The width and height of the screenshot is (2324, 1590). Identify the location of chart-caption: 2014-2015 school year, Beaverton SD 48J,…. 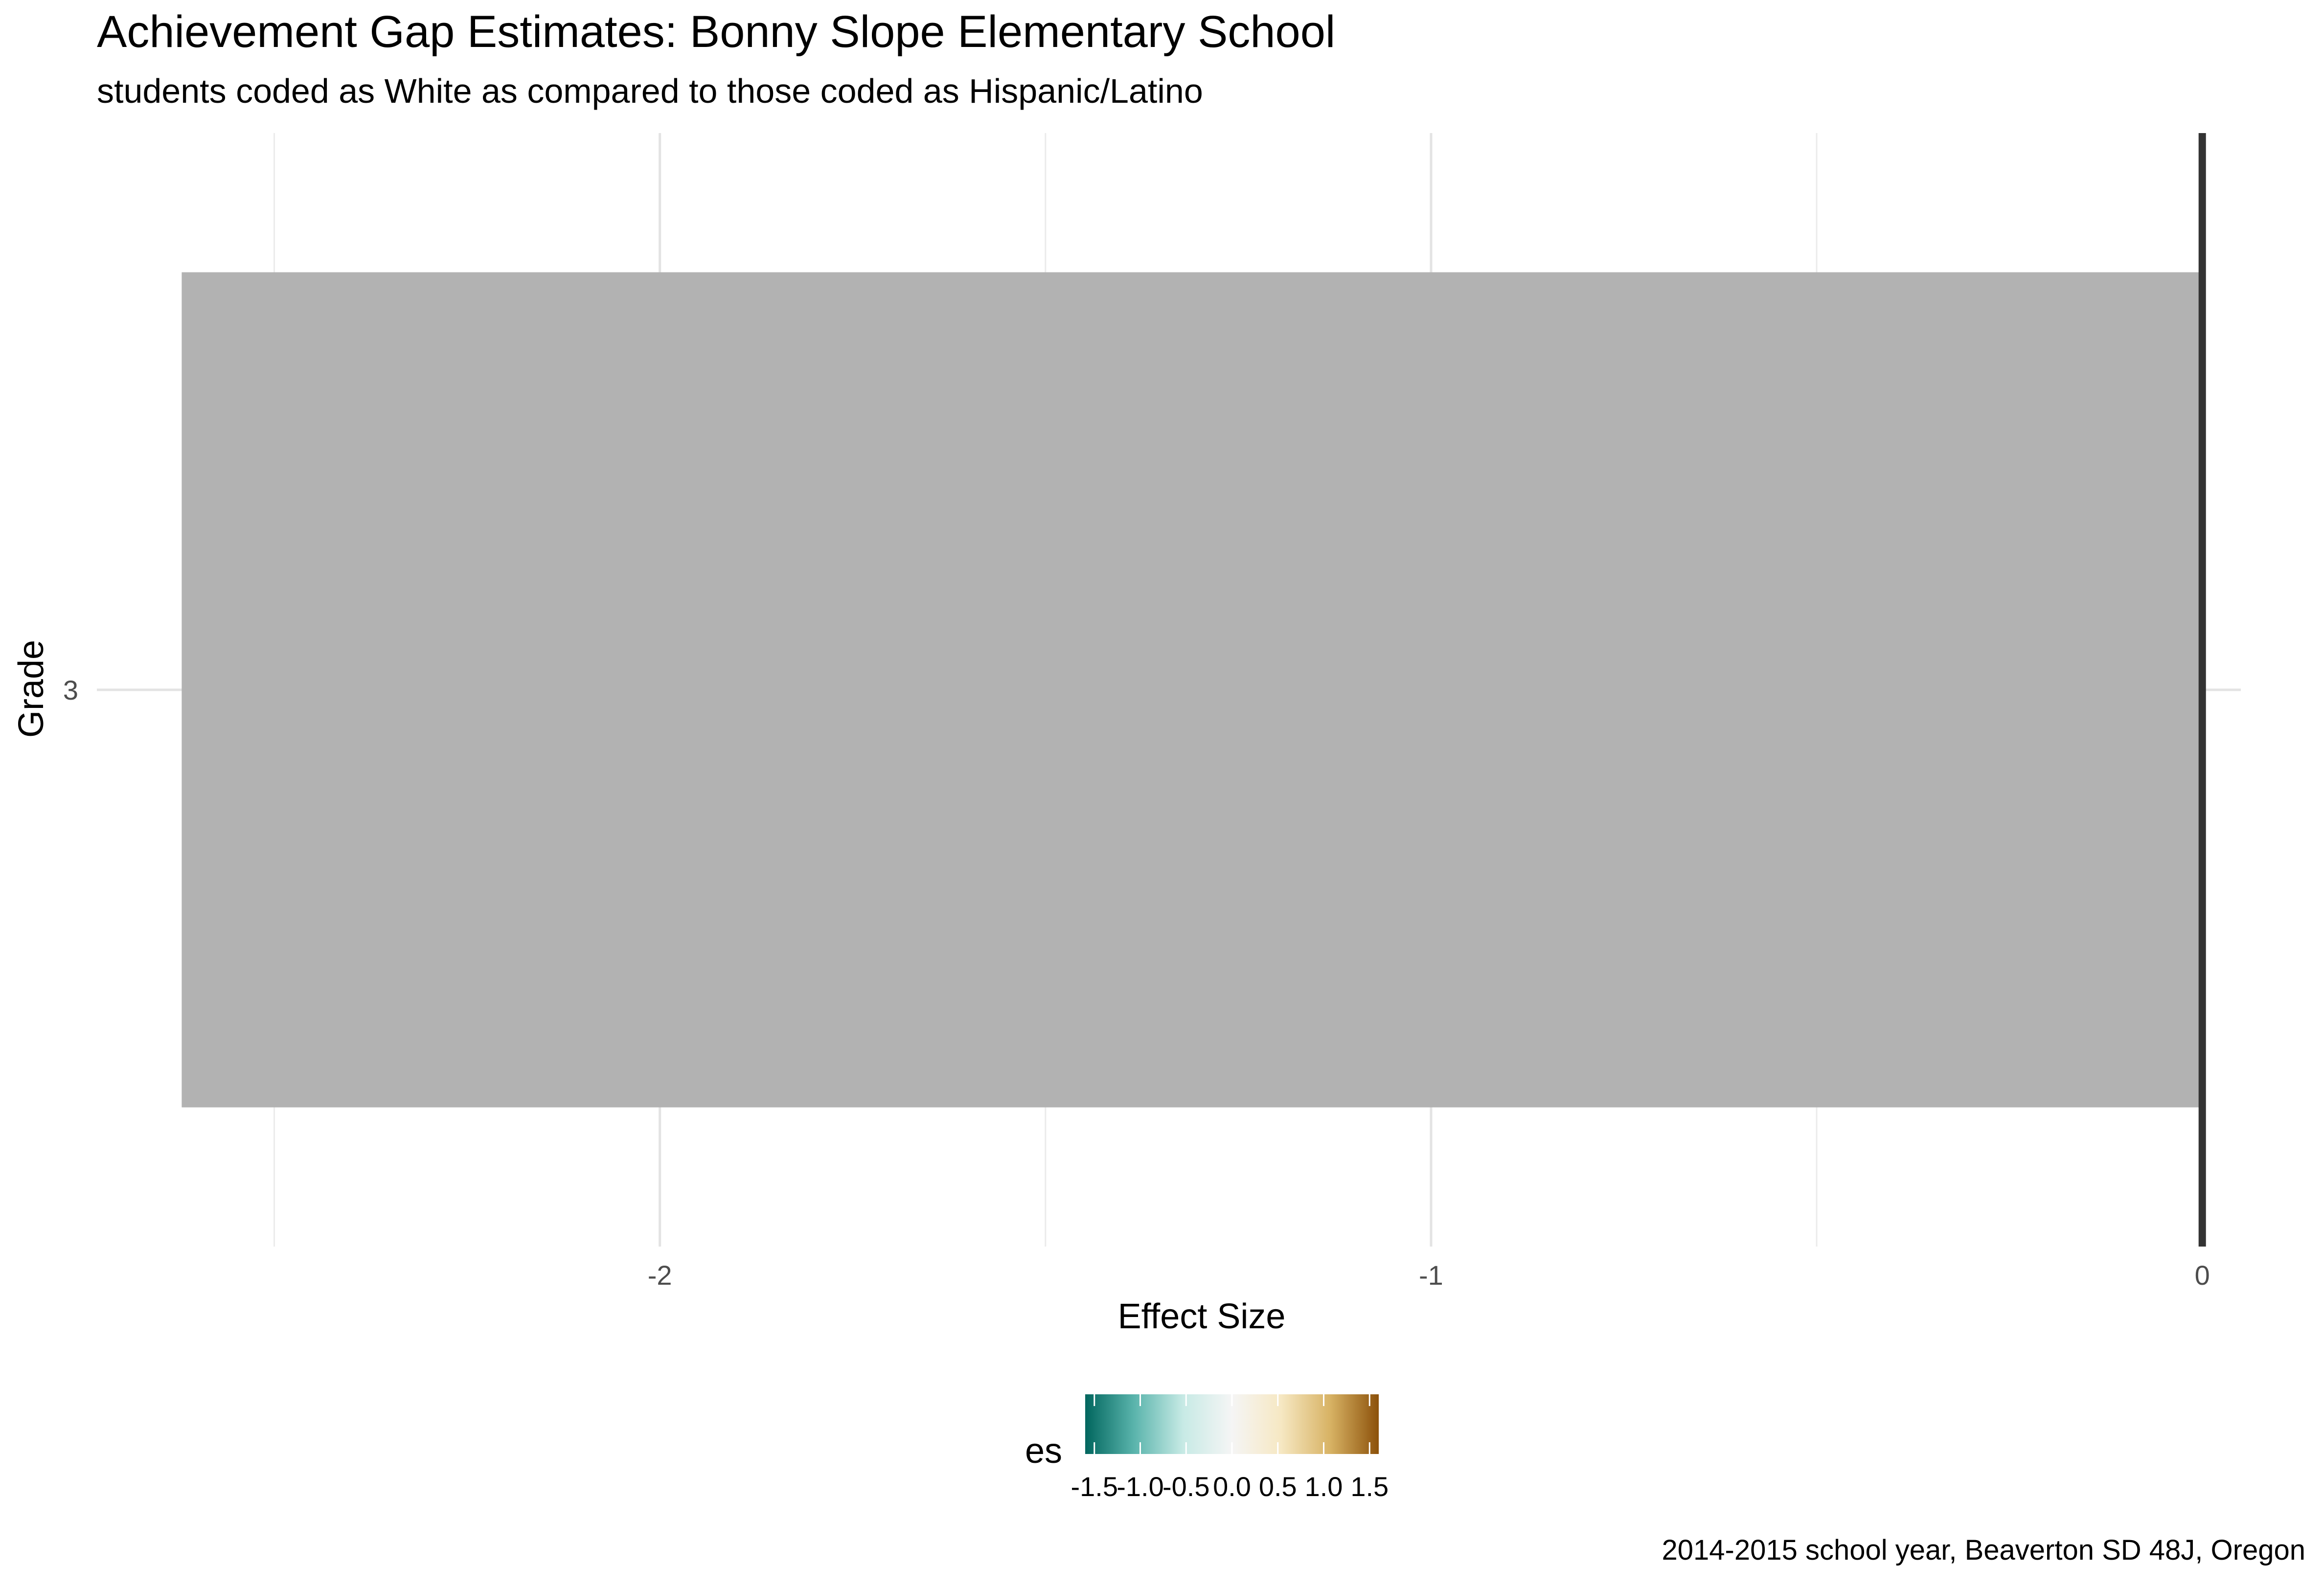
(1984, 1550).